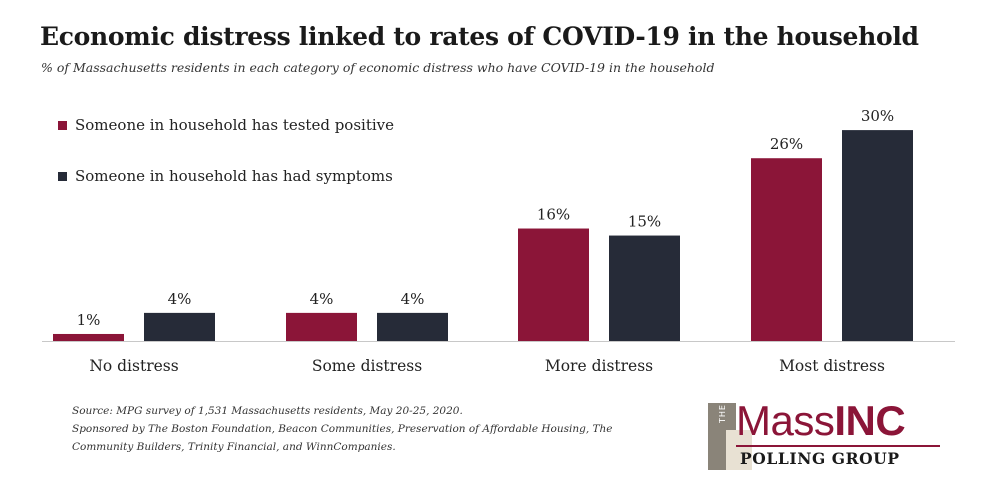  Describe the element at coordinates (870, 420) in the screenshot. I see `logo-inc-text: INC` at that location.